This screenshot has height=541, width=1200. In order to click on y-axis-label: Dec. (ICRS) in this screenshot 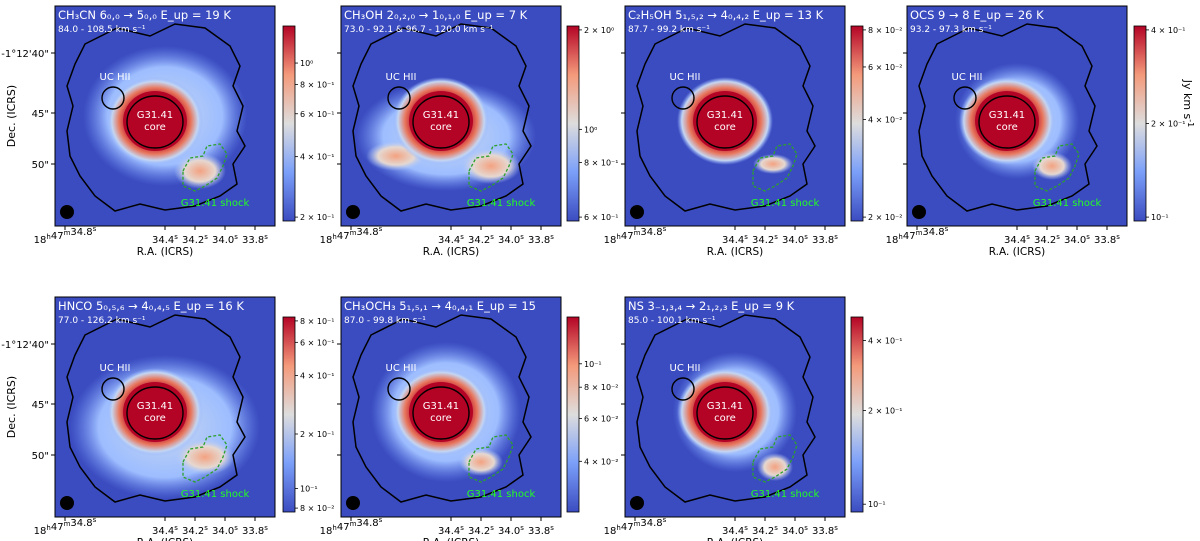, I will do `click(11, 407)`.